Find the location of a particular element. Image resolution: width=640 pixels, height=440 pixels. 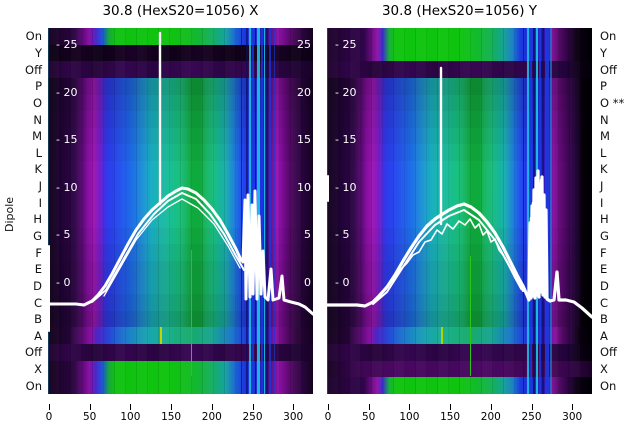

x-axis-left-panel: 0 50 100 150 200 250 300 is located at coordinates (179, 412).